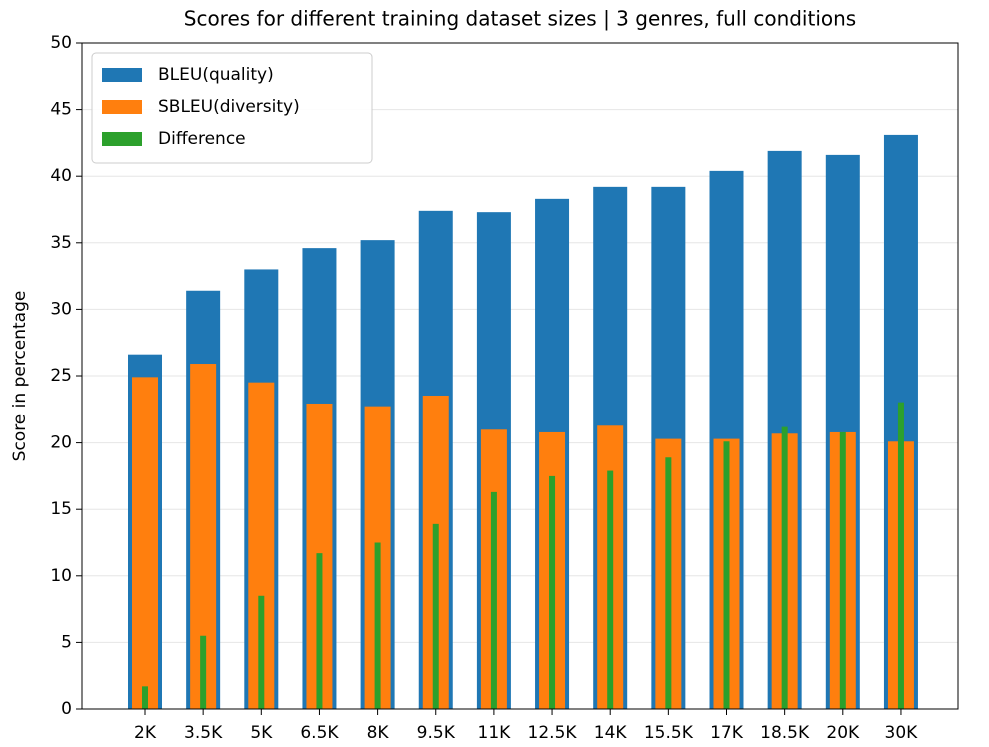  What do you see at coordinates (61, 509) in the screenshot?
I see `y-tick-label: 15` at bounding box center [61, 509].